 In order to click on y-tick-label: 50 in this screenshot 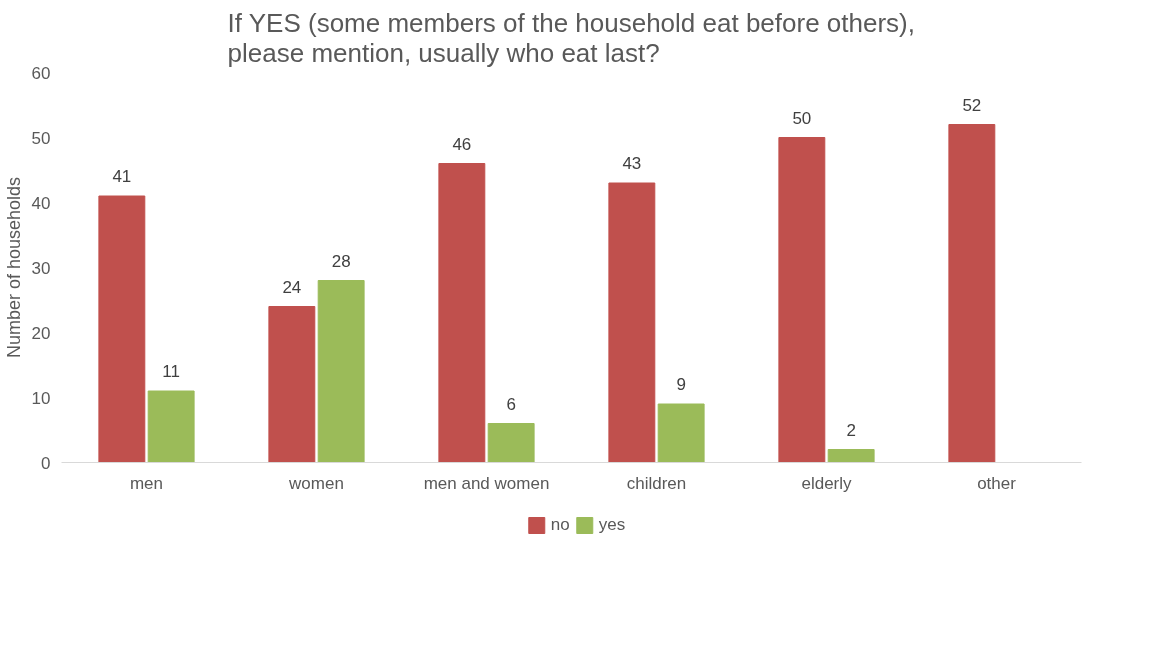, I will do `click(41, 138)`.